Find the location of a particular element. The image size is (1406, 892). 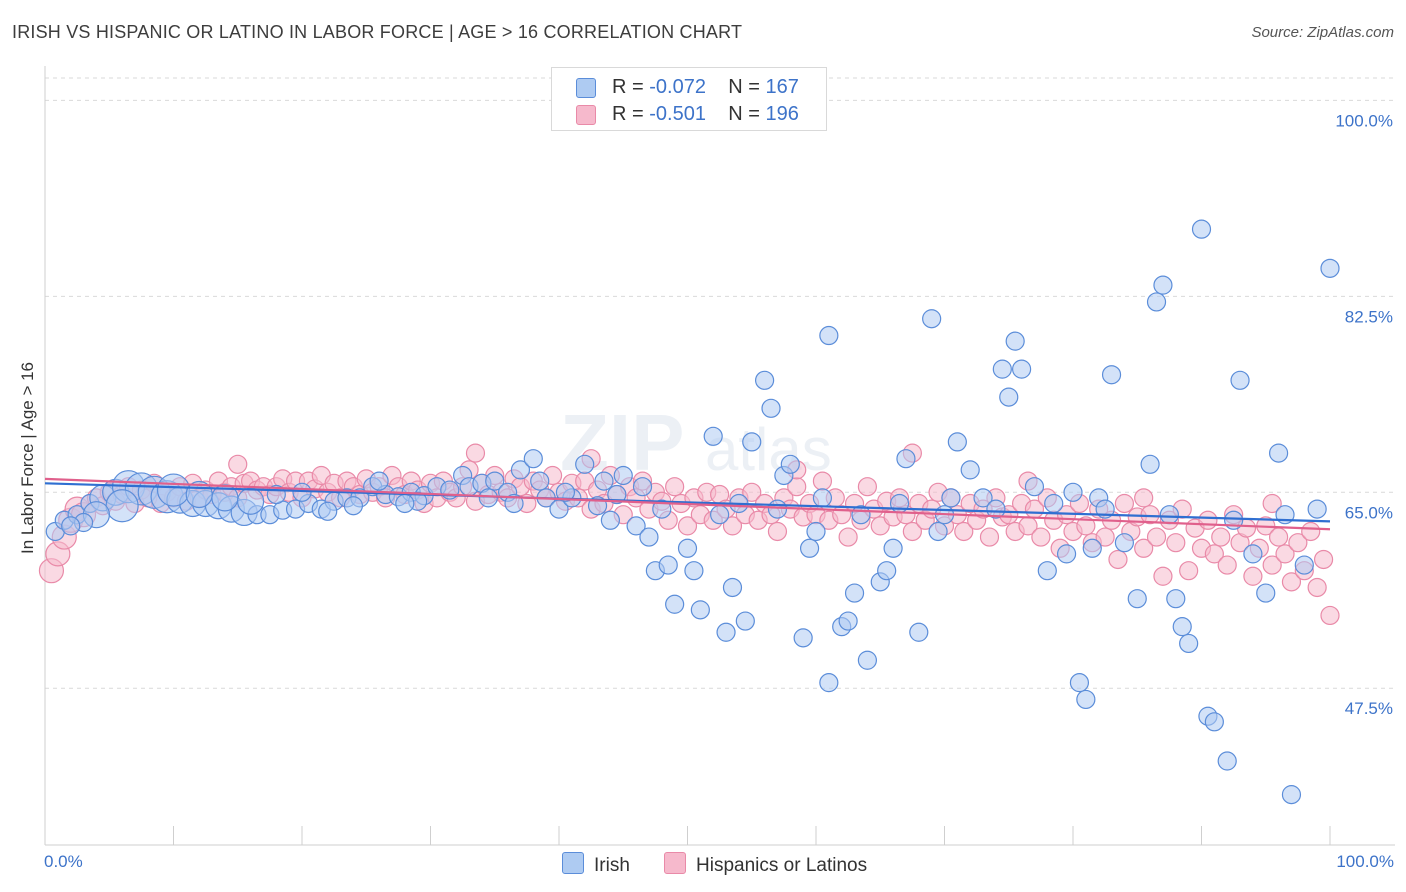

y-tick-label: 47.5% is located at coordinates (1369, 708).